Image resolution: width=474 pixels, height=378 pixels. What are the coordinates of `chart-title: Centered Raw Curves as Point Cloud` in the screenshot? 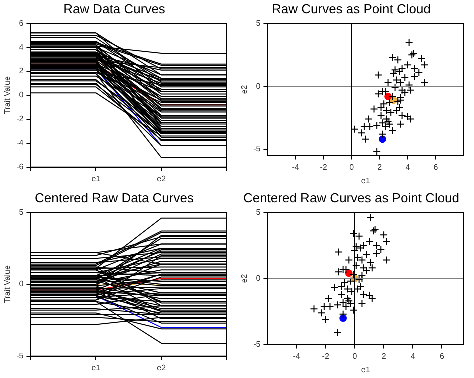 It's located at (351, 198).